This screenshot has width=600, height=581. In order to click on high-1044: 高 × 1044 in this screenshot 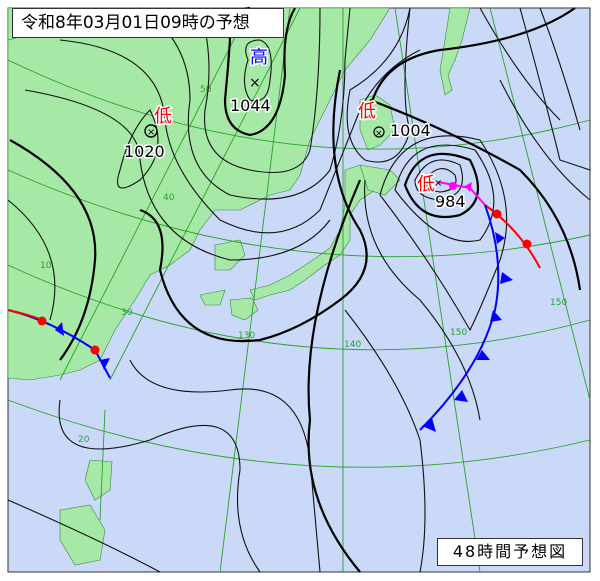, I will do `click(251, 81)`.